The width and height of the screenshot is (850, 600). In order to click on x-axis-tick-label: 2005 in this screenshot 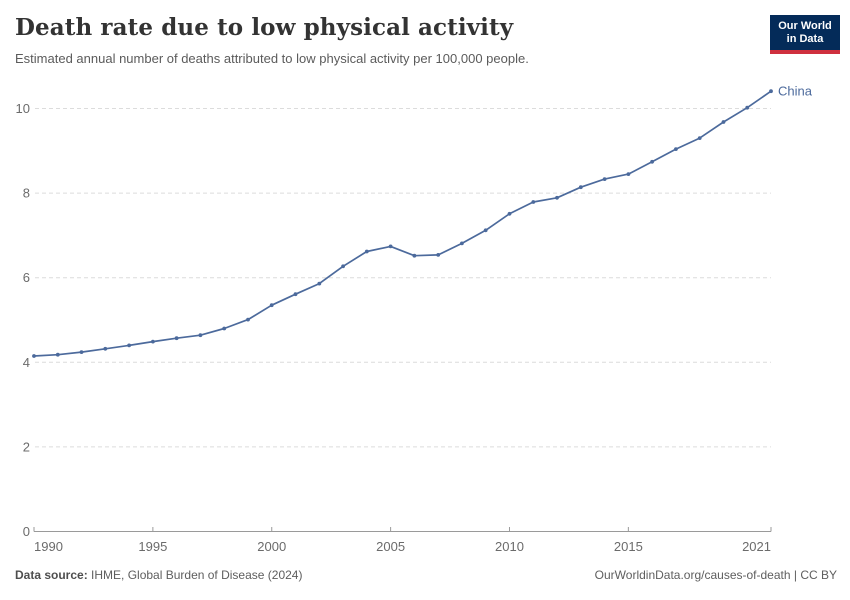, I will do `click(390, 546)`.